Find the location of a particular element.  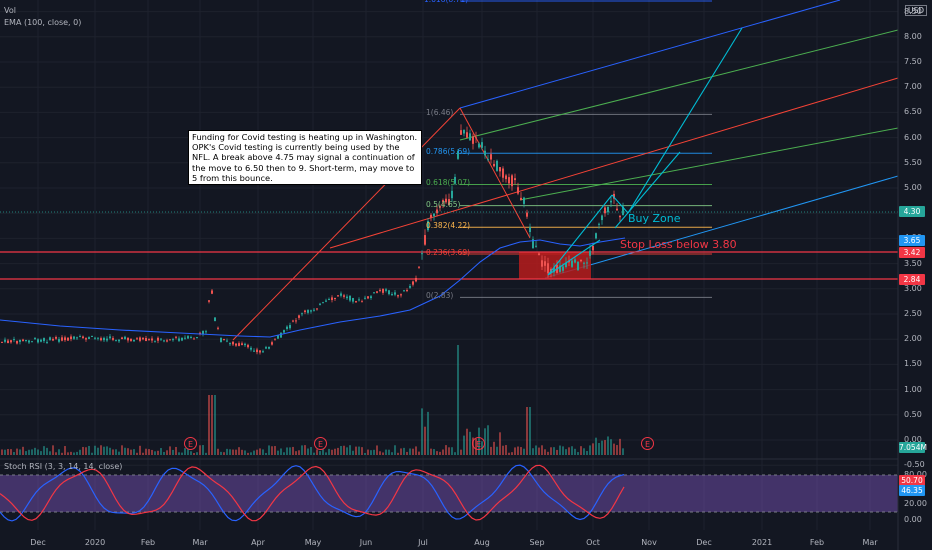

stop-loss-label: Stop Loss below 3.80 is located at coordinates (678, 244).